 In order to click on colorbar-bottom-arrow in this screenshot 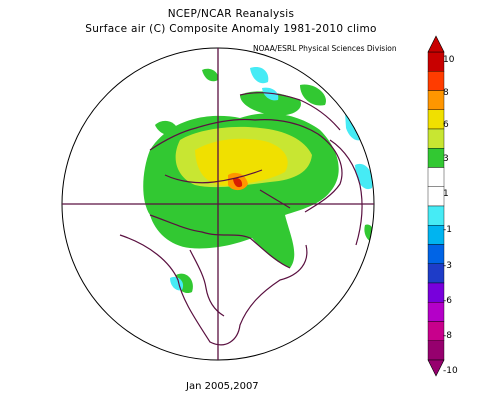, I will do `click(436, 368)`.